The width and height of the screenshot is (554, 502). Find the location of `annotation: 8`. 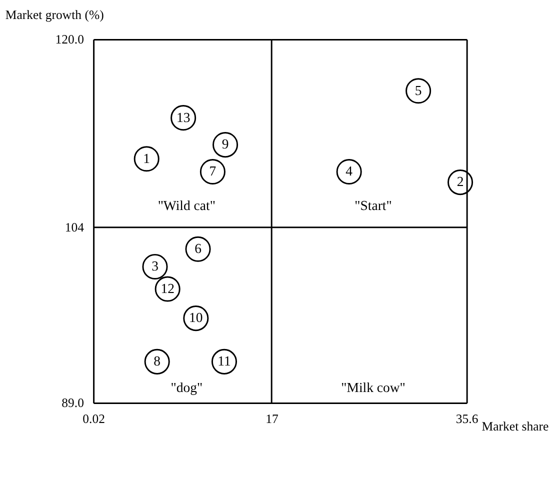

annotation: 8 is located at coordinates (157, 361).